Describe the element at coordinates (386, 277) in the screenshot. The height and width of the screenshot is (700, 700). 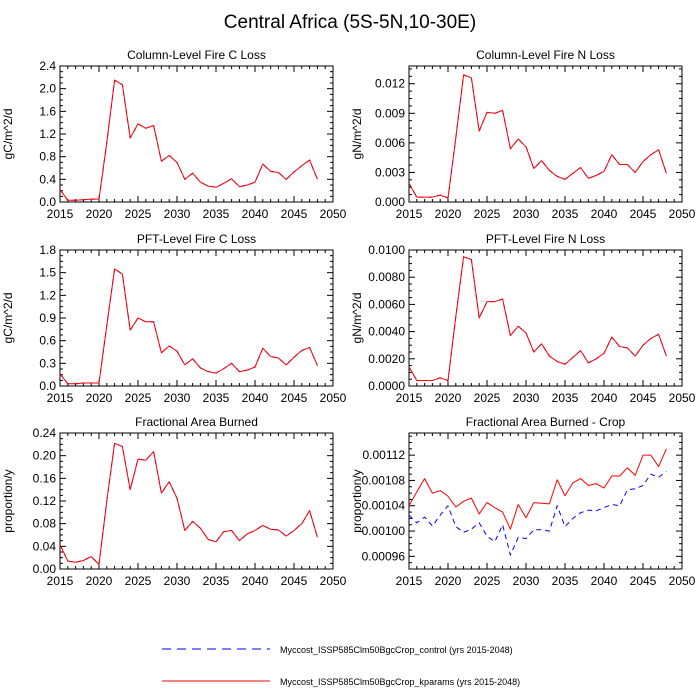
I see `y-tick-label: 0.0080` at that location.